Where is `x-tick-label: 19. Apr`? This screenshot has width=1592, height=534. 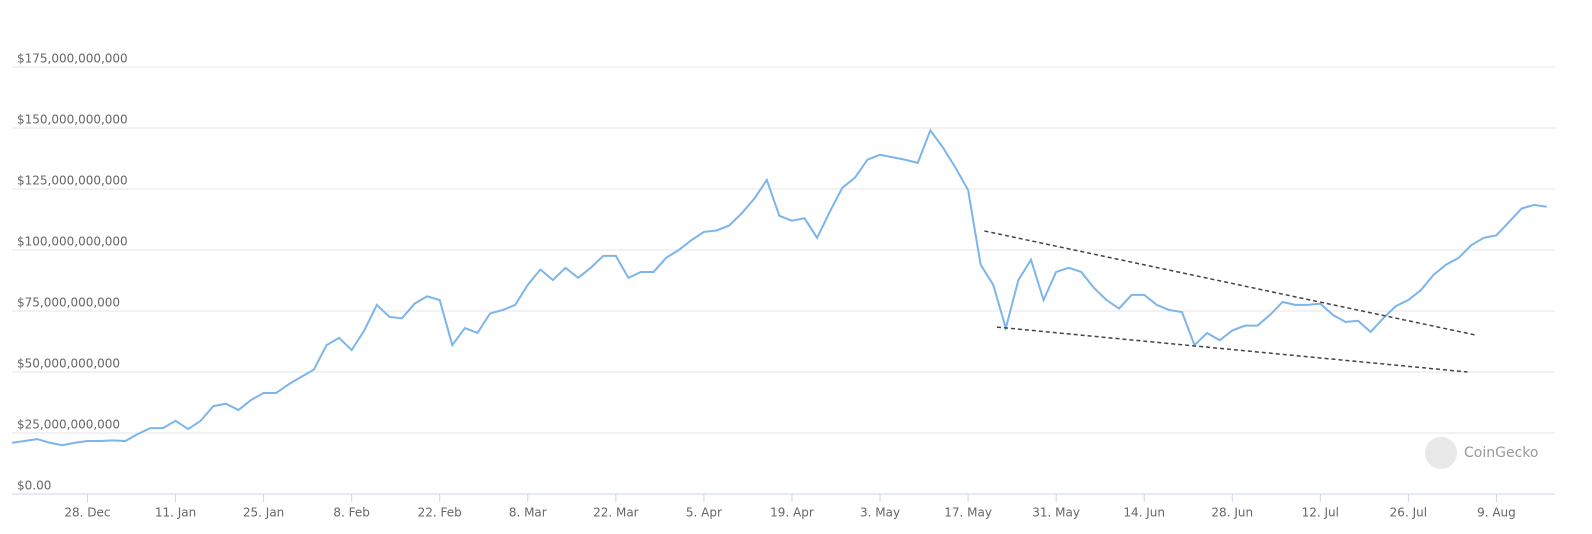 x-tick-label: 19. Apr is located at coordinates (792, 513).